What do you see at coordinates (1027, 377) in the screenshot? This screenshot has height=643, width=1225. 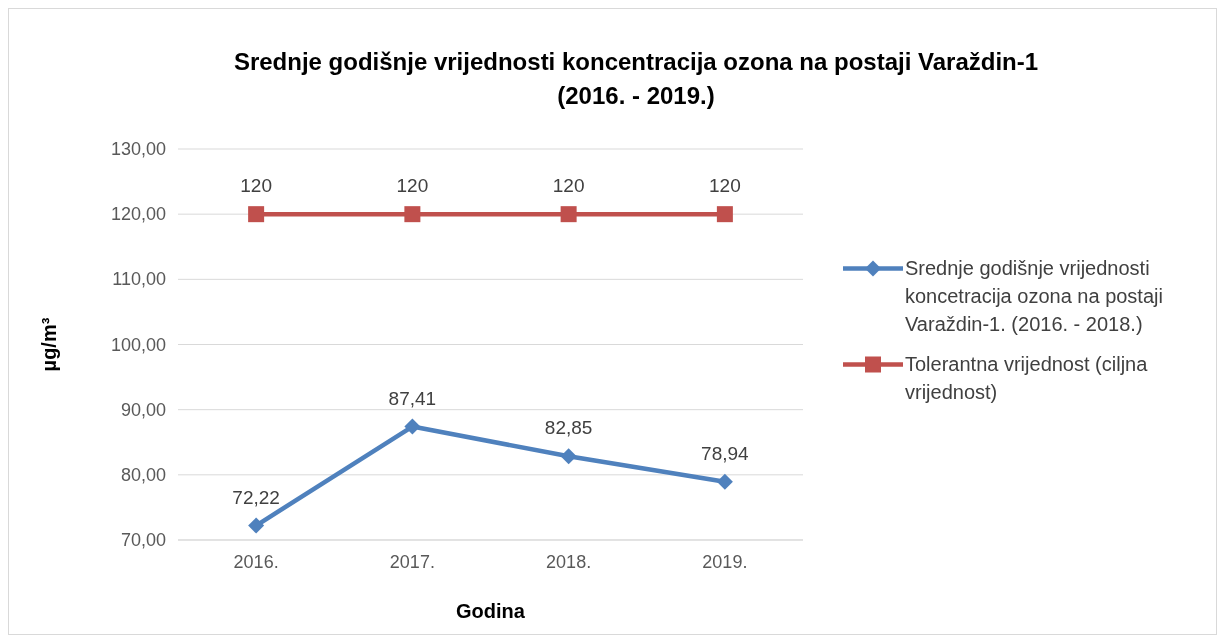 I see `legend-label: Tolerantna vrijednost (ciljna vrijednost)` at bounding box center [1027, 377].